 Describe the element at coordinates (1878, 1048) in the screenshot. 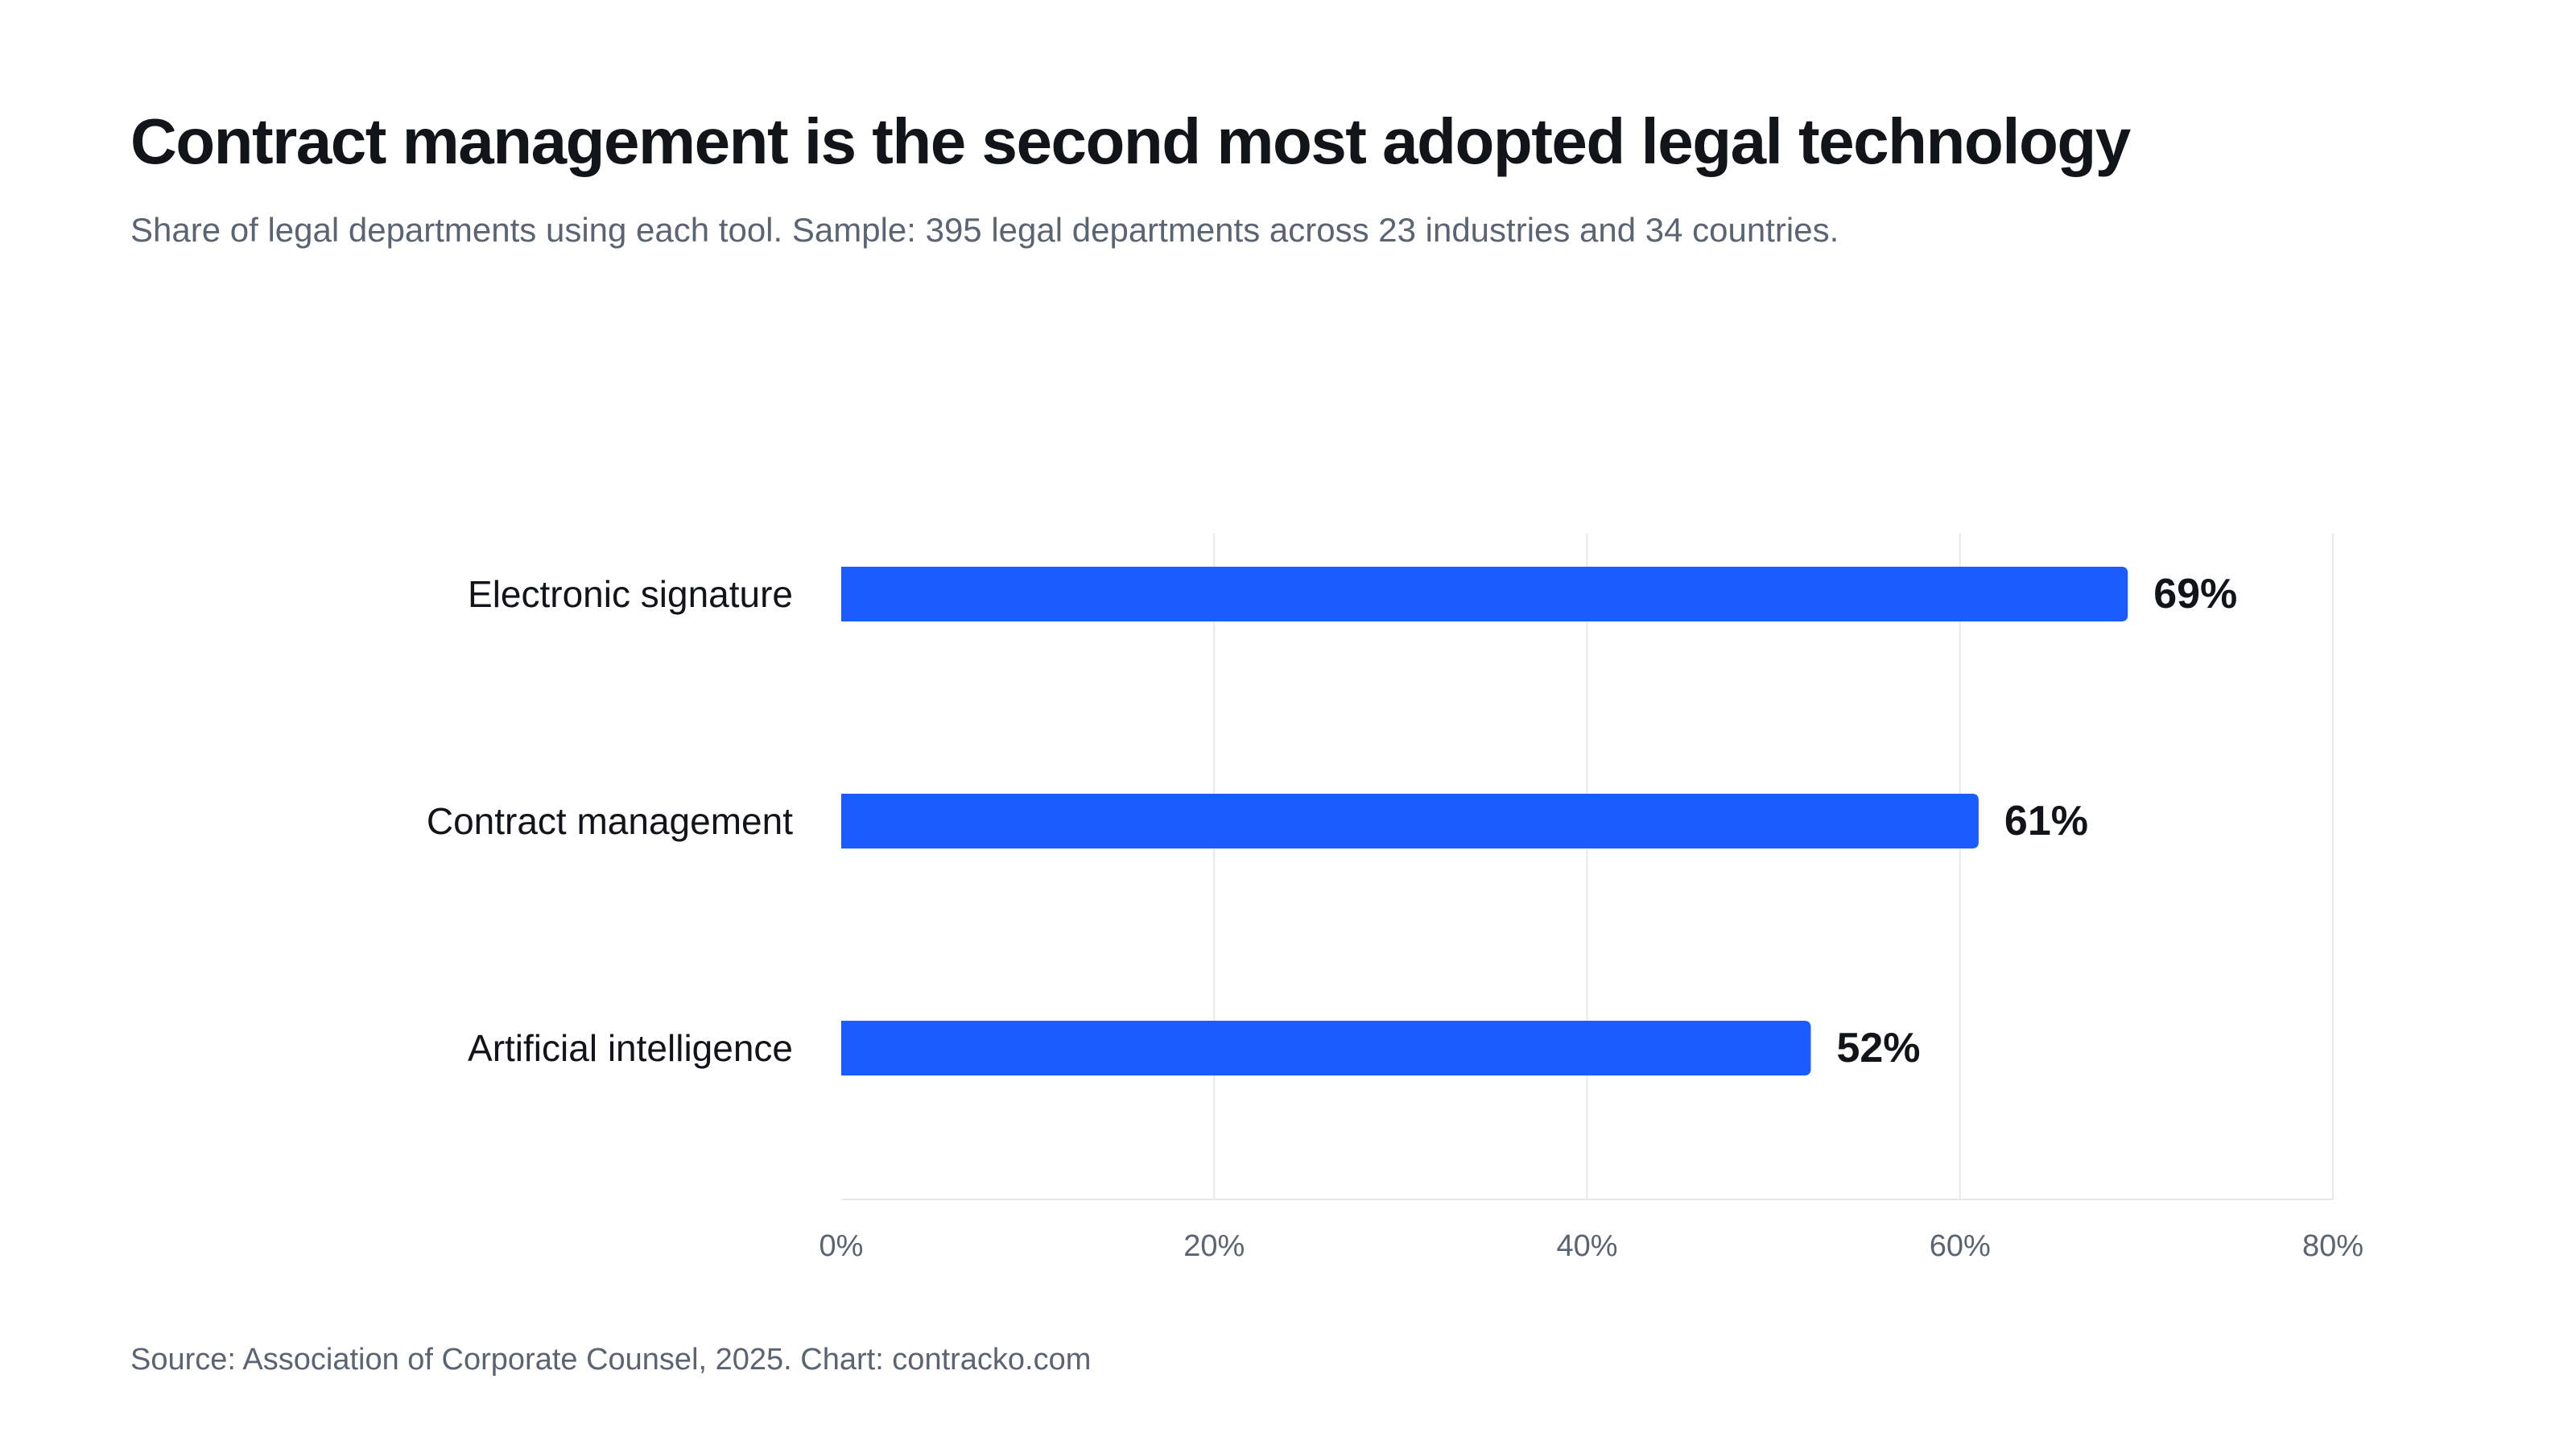

I see `value-label: 52%` at that location.